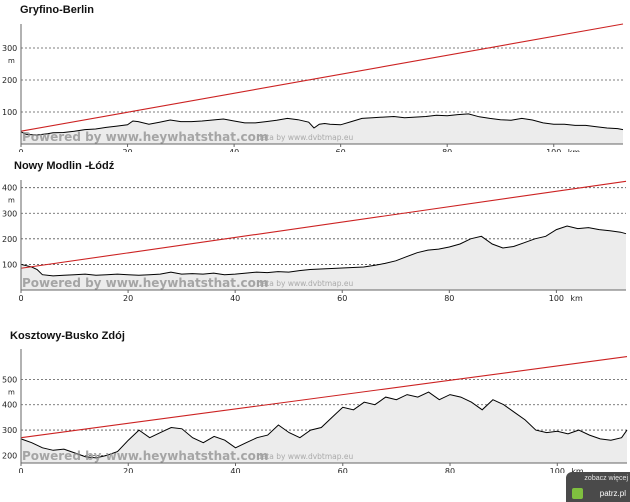 This screenshot has width=630, height=502. I want to click on y-tick-label-500: 500, so click(9, 379).